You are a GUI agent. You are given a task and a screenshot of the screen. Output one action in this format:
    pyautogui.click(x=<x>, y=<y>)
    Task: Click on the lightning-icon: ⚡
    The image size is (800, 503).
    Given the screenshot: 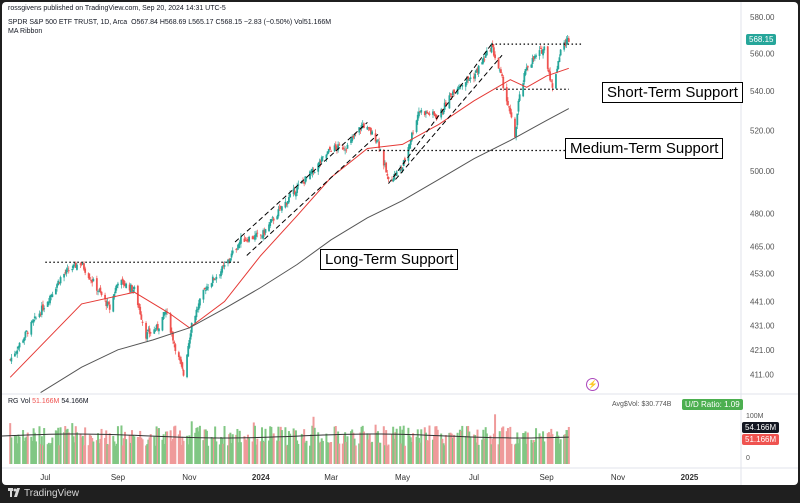 What is the action you would take?
    pyautogui.click(x=592, y=384)
    